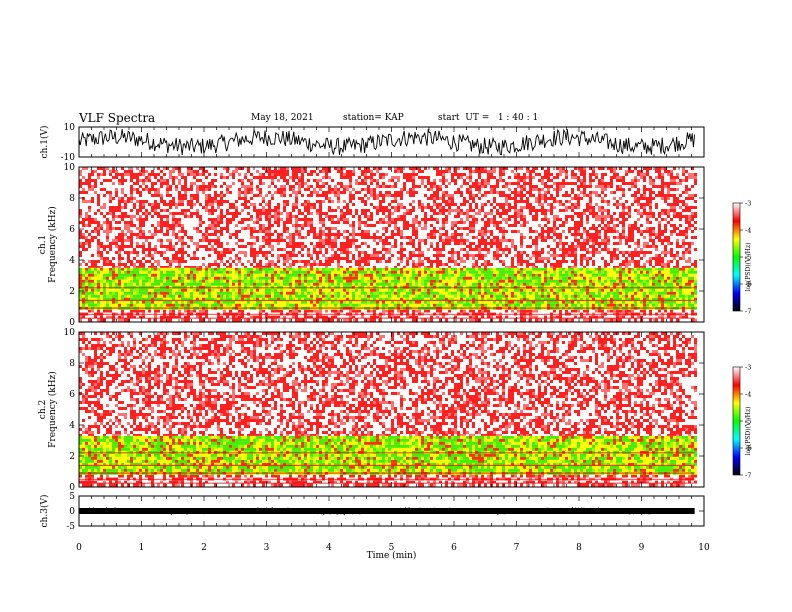  Describe the element at coordinates (70, 527) in the screenshot. I see `y-tick-label: -5` at that location.